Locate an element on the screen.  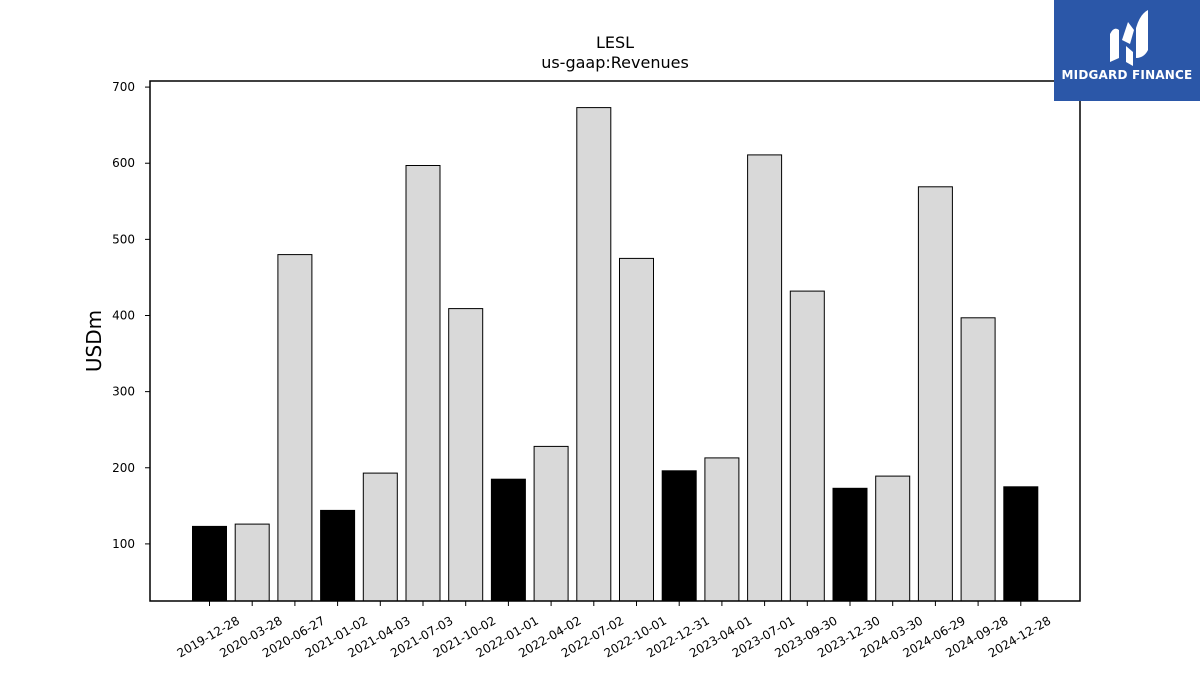
midgard-logo-icon is located at coordinates (1129, 38).